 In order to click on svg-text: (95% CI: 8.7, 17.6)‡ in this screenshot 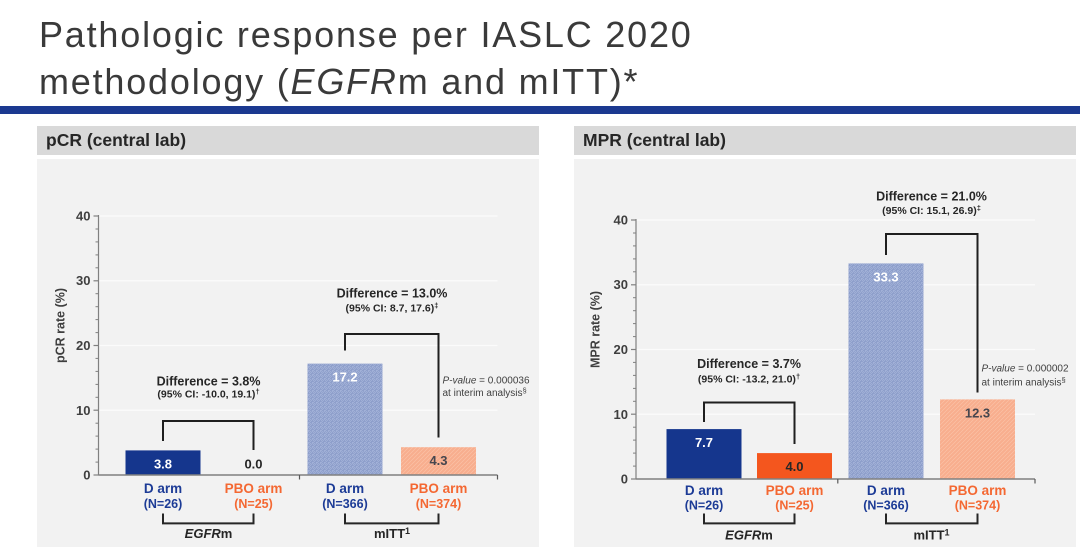, I will do `click(392, 308)`.